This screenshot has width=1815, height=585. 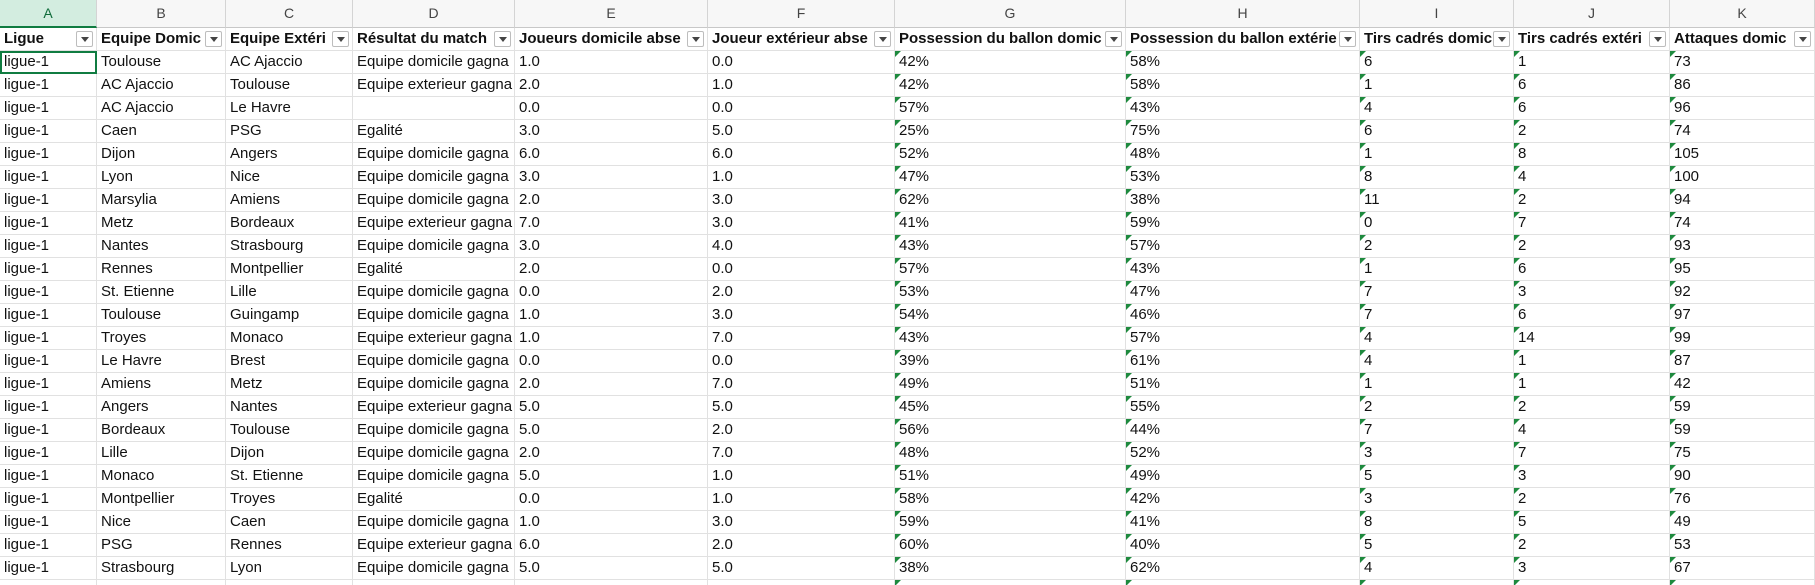 What do you see at coordinates (1742, 154) in the screenshot?
I see `cell: 105` at bounding box center [1742, 154].